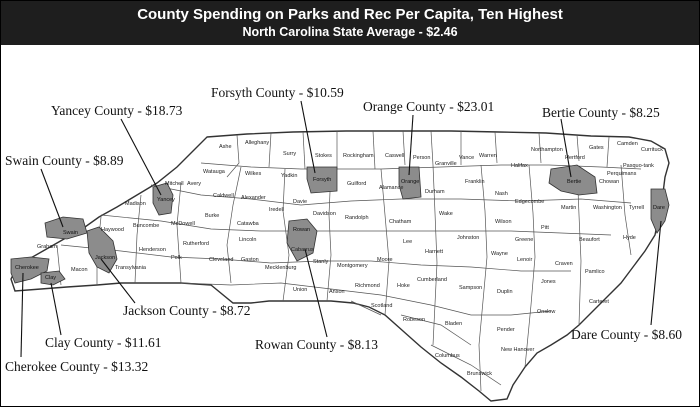  I want to click on county-label: Perquimans, so click(622, 174).